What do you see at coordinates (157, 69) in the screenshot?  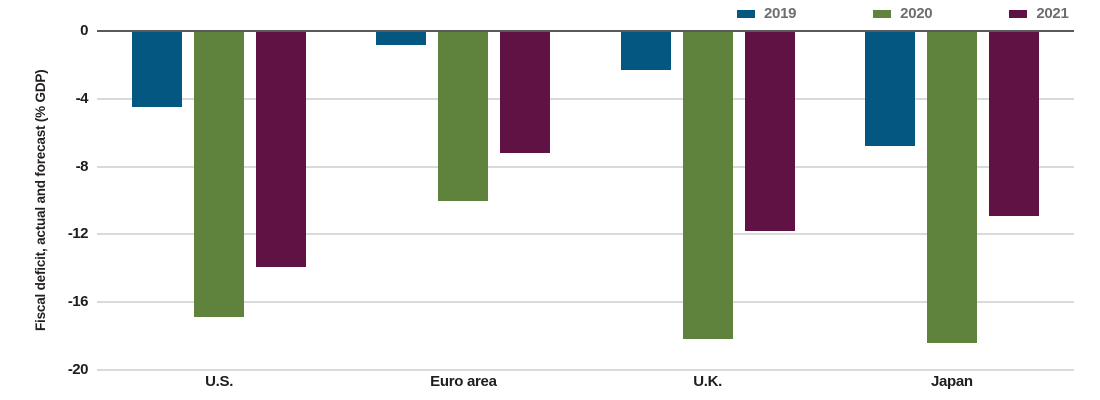 I see `bar-u-s-2019` at bounding box center [157, 69].